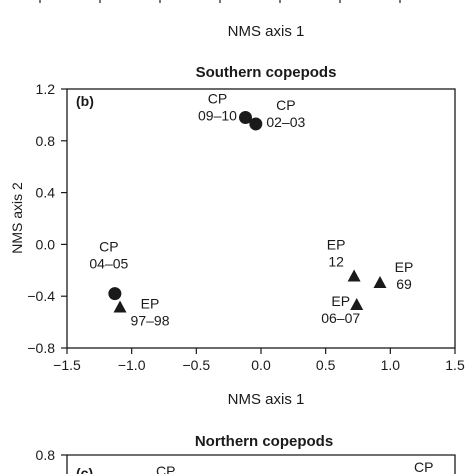 Image resolution: width=474 pixels, height=474 pixels. Describe the element at coordinates (46, 244) in the screenshot. I see `y-tick-label: 0.0` at that location.